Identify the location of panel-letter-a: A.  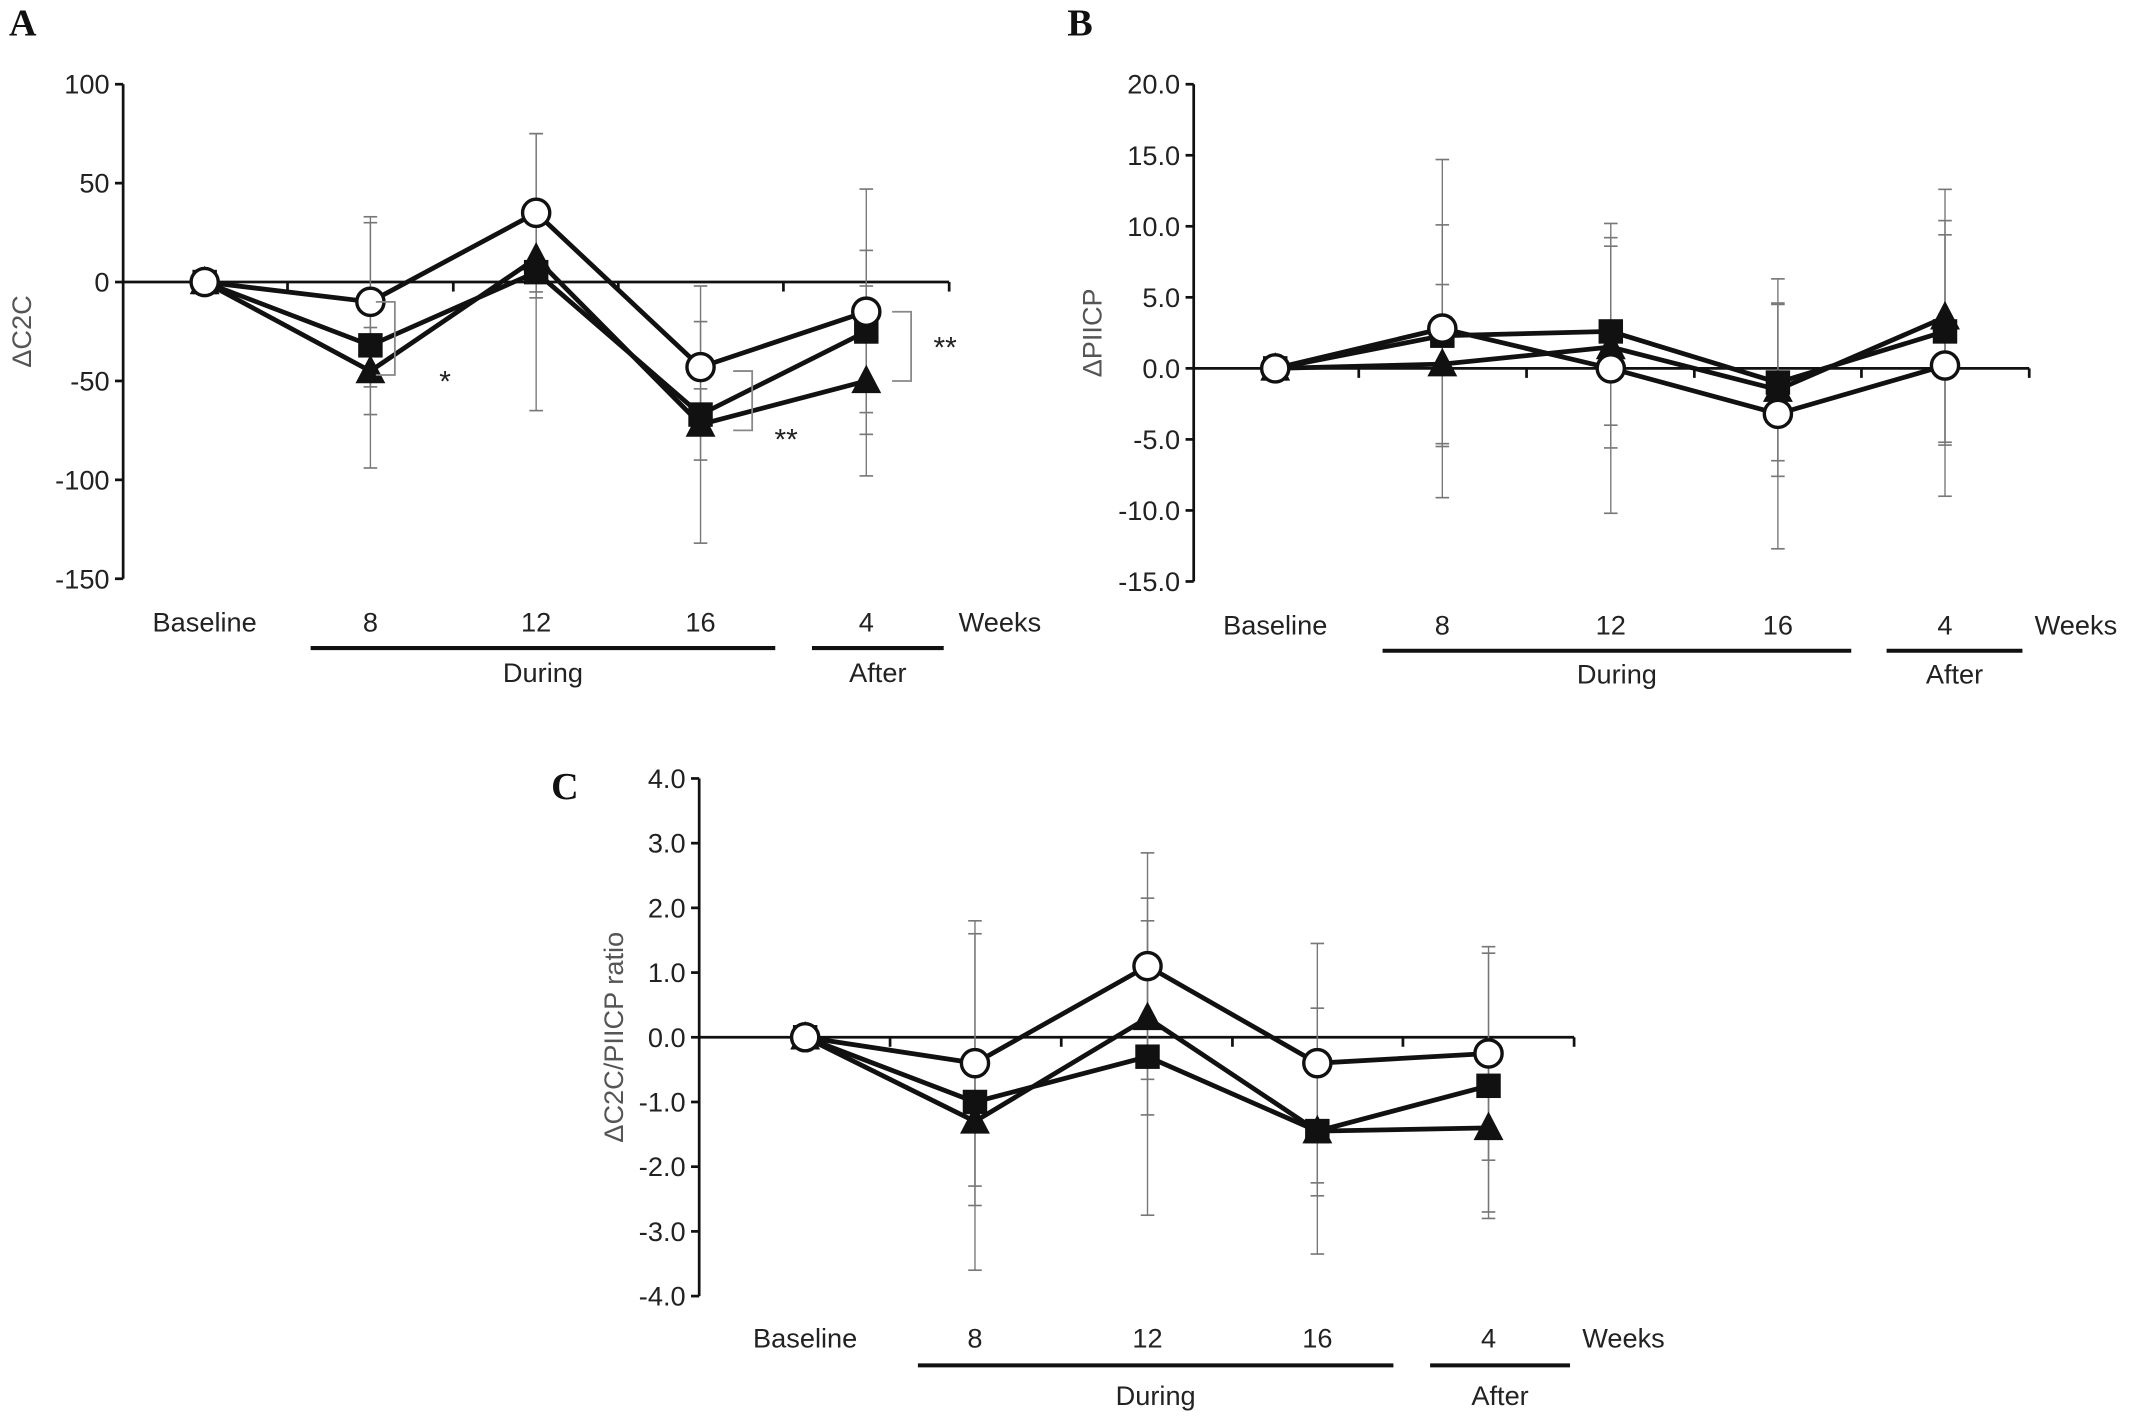
(23, 23).